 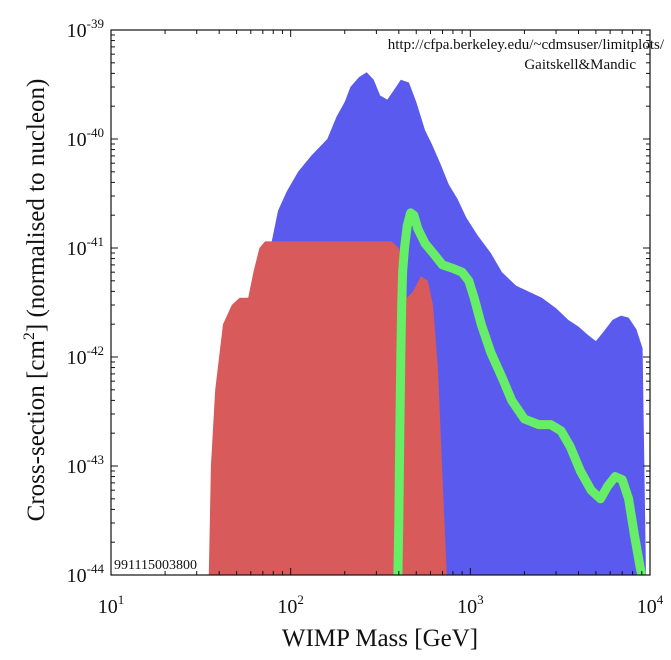 I want to click on y-tick-label-2: 10-42, so click(x=85, y=356).